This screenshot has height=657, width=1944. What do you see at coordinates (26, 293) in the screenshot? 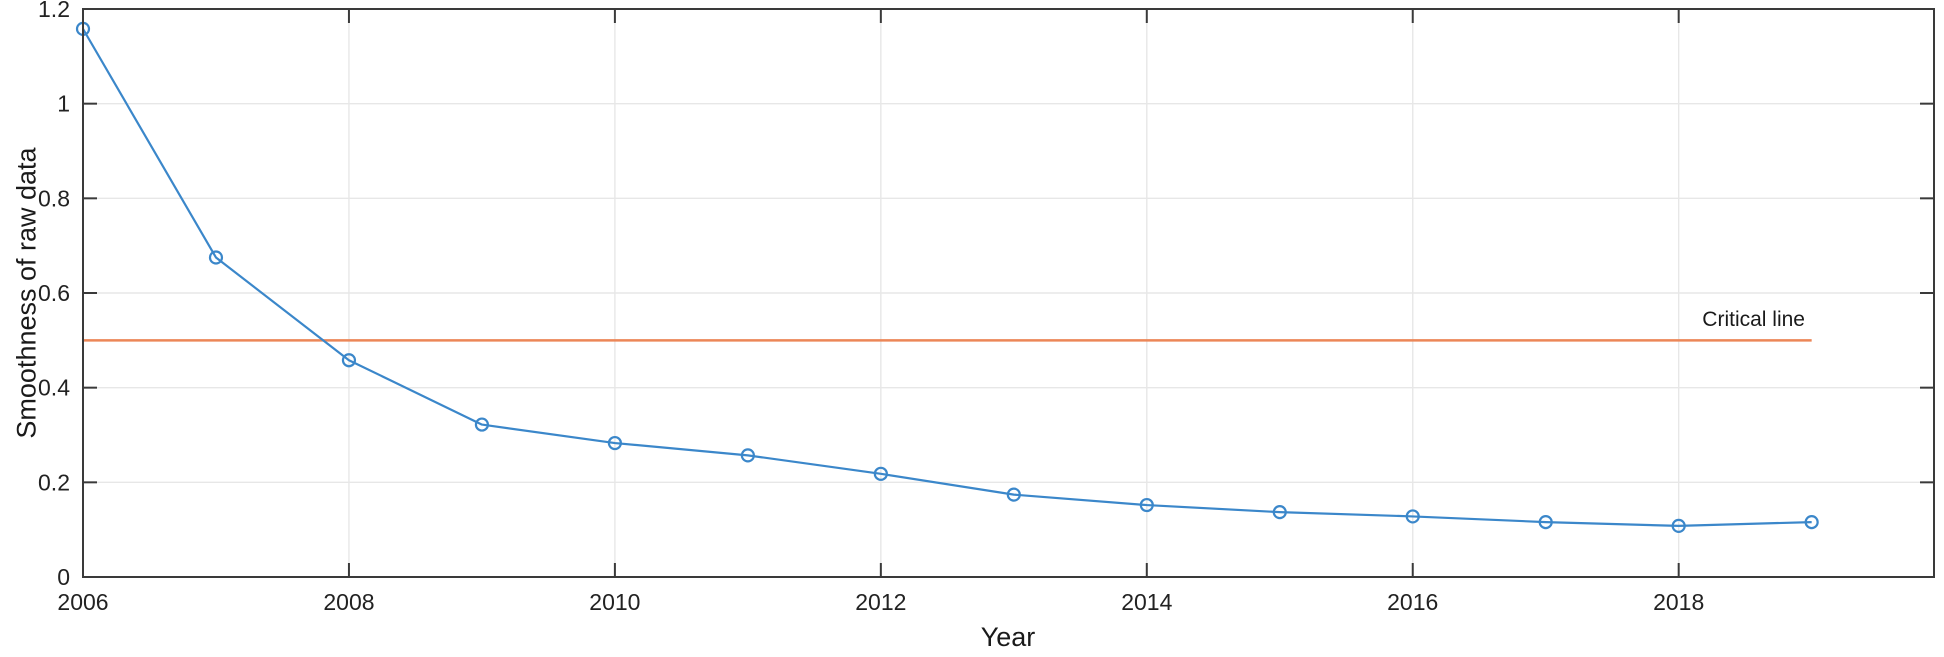
I see `y-axis-title: Smoothness of raw data` at bounding box center [26, 293].